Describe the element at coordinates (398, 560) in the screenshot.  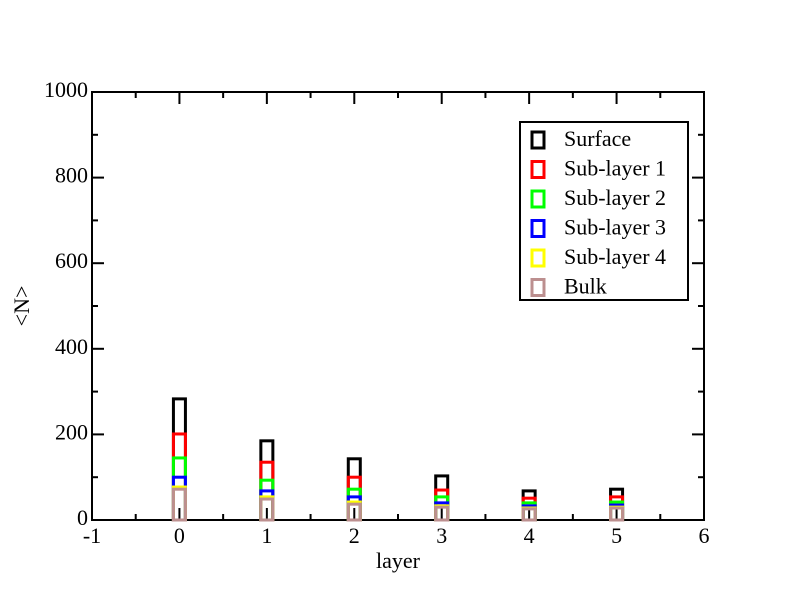
I see `x-axis-label: layer` at that location.